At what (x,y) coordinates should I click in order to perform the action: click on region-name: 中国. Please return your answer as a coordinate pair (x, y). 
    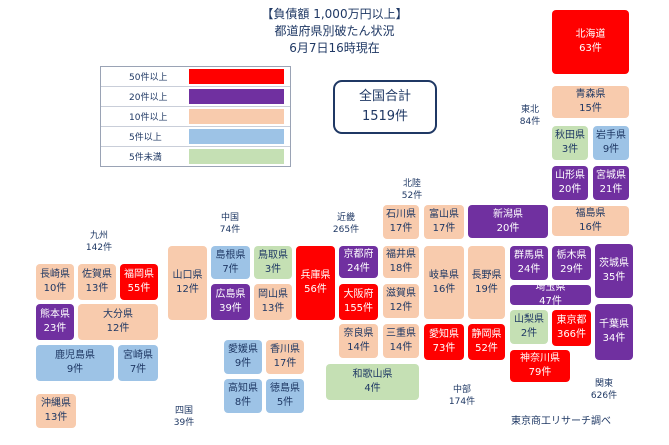
    Looking at the image, I should click on (229, 218).